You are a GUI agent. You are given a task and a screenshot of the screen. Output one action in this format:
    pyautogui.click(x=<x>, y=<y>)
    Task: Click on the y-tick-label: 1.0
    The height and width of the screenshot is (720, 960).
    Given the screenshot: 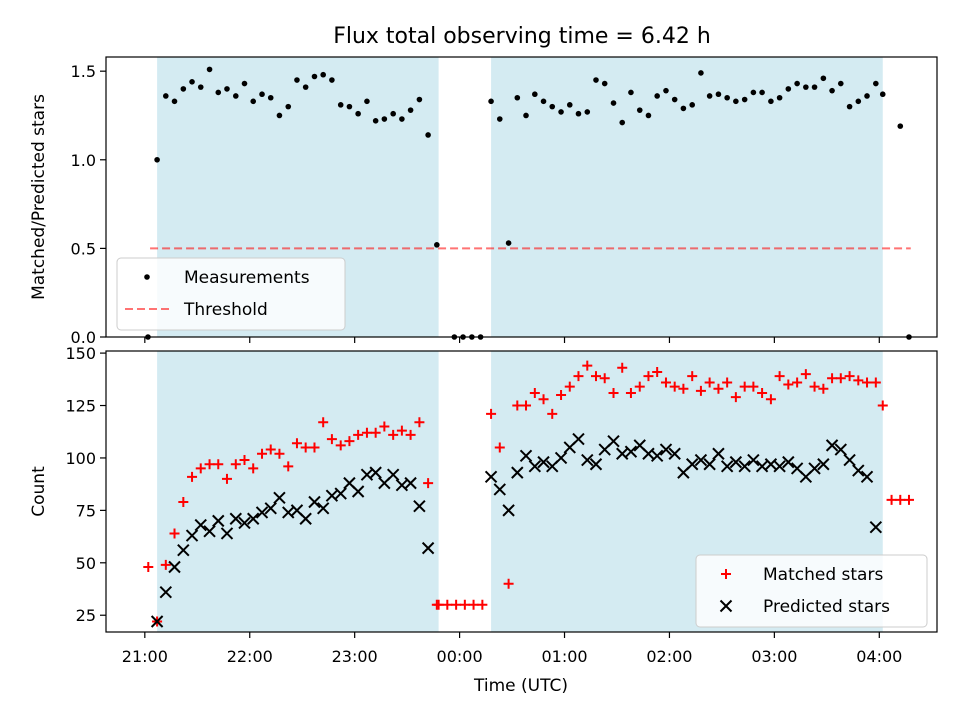 What is the action you would take?
    pyautogui.click(x=83, y=160)
    